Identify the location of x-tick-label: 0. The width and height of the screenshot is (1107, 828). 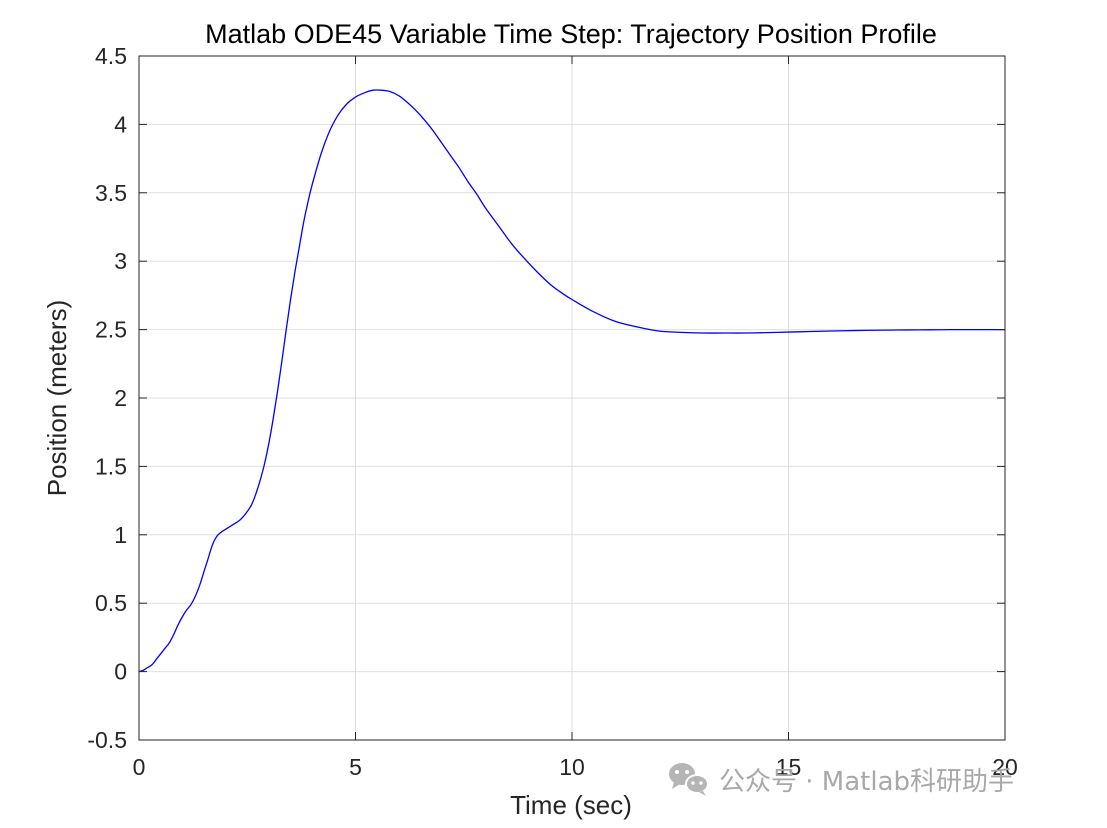
(139, 767).